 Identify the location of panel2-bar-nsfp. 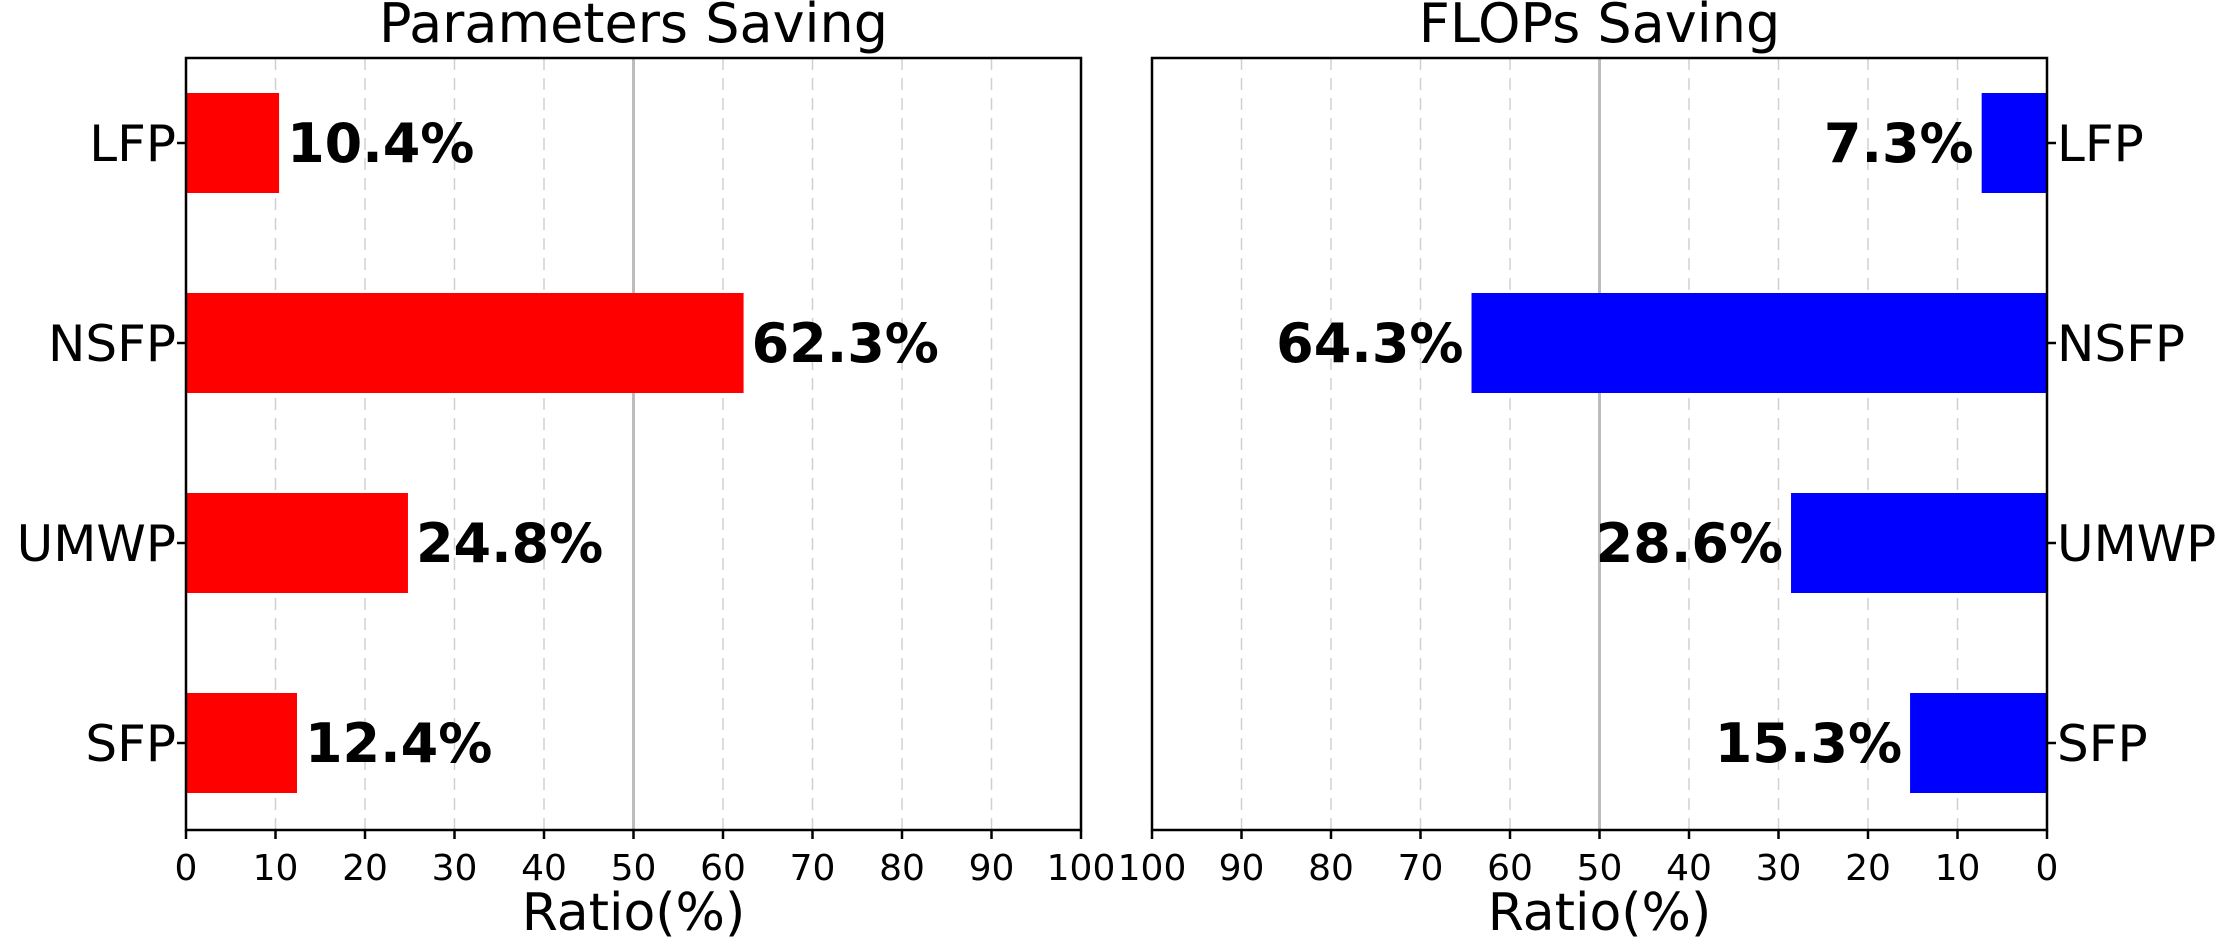
(1759, 343).